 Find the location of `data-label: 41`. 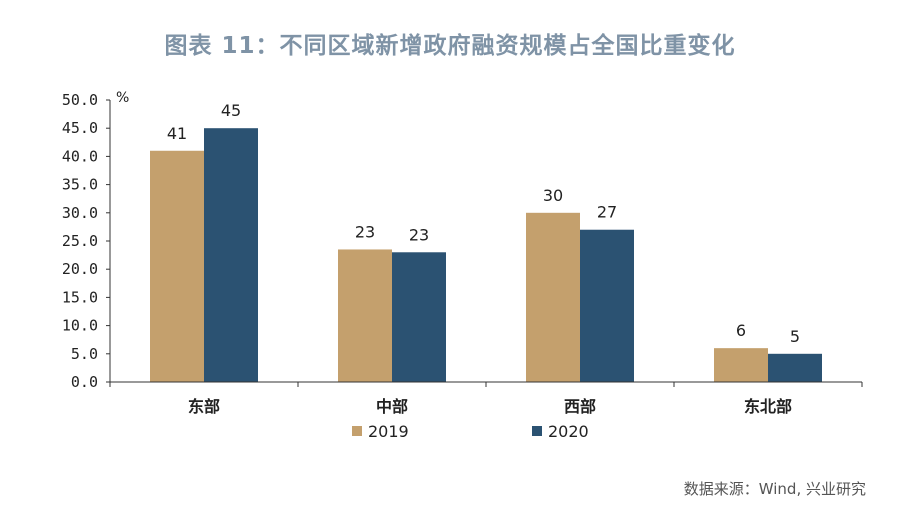

data-label: 41 is located at coordinates (177, 133).